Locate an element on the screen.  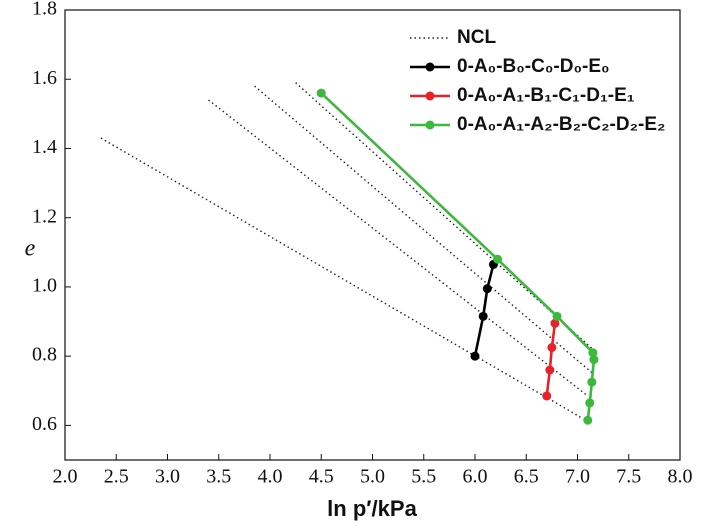
x-tick-label: 2.0 is located at coordinates (65, 477).